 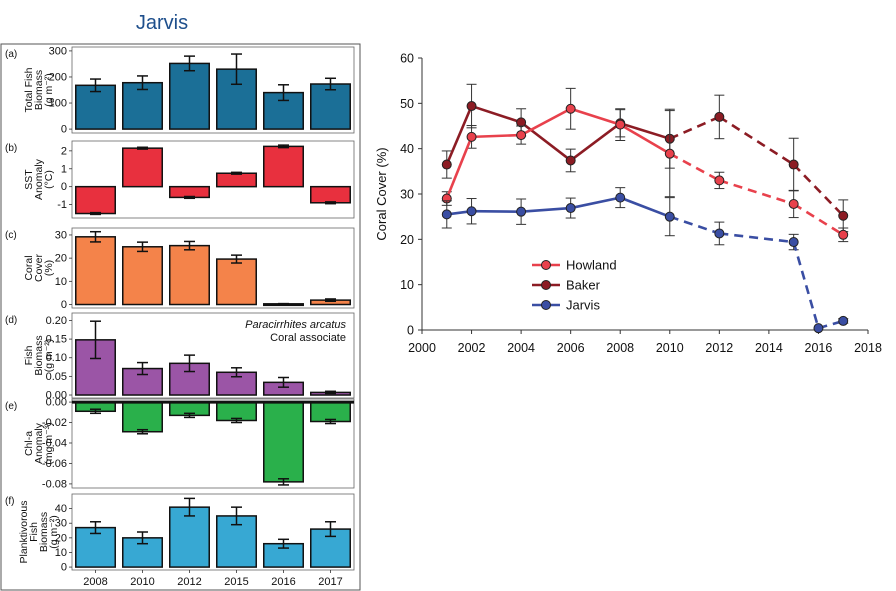 I want to click on y-tick-label: 20, so click(x=61, y=538).